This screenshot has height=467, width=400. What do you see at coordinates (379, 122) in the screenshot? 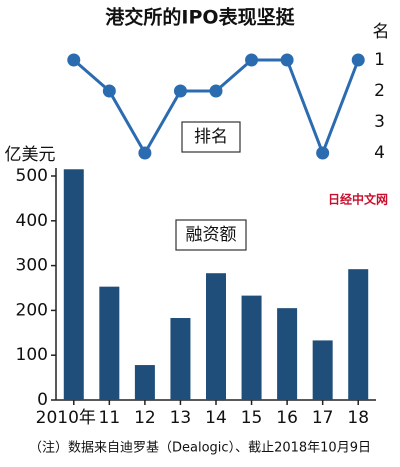
I see `y2-tick-label: 3` at bounding box center [379, 122].